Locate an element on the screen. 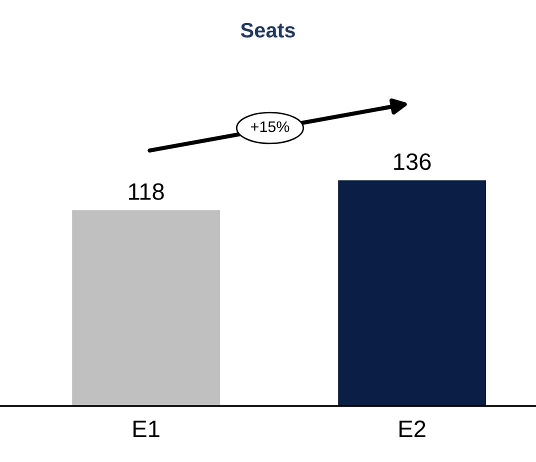 The width and height of the screenshot is (536, 462). text: +15% is located at coordinates (270, 126).